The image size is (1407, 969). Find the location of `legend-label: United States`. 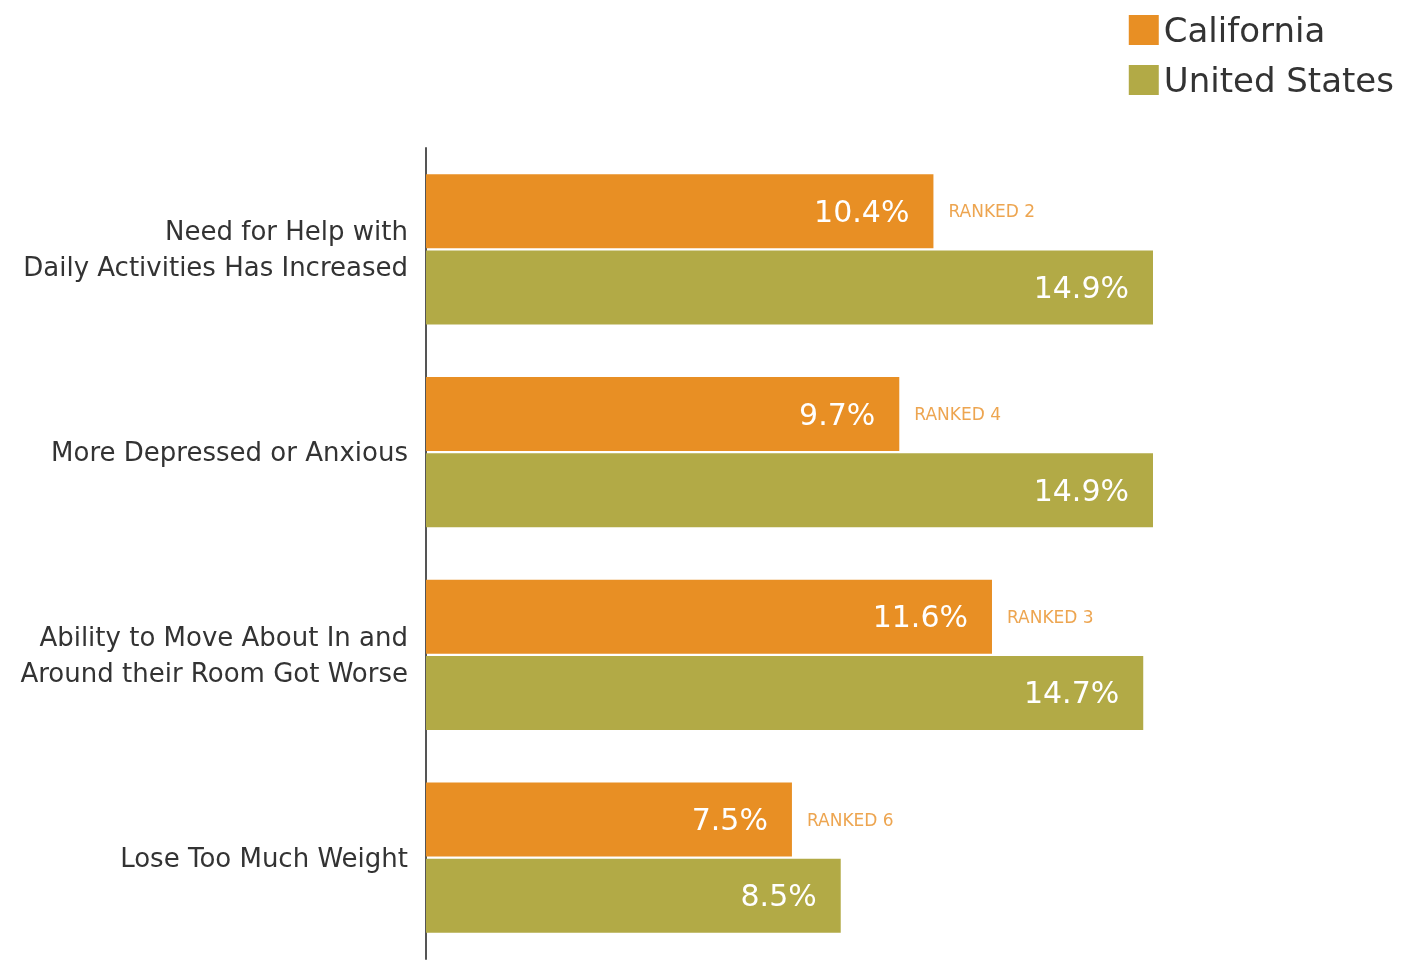

legend-label: United States is located at coordinates (1278, 80).